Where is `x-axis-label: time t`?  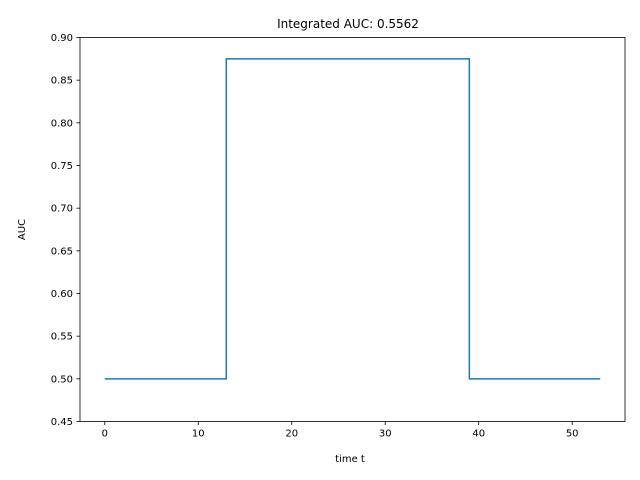 x-axis-label: time t is located at coordinates (350, 459).